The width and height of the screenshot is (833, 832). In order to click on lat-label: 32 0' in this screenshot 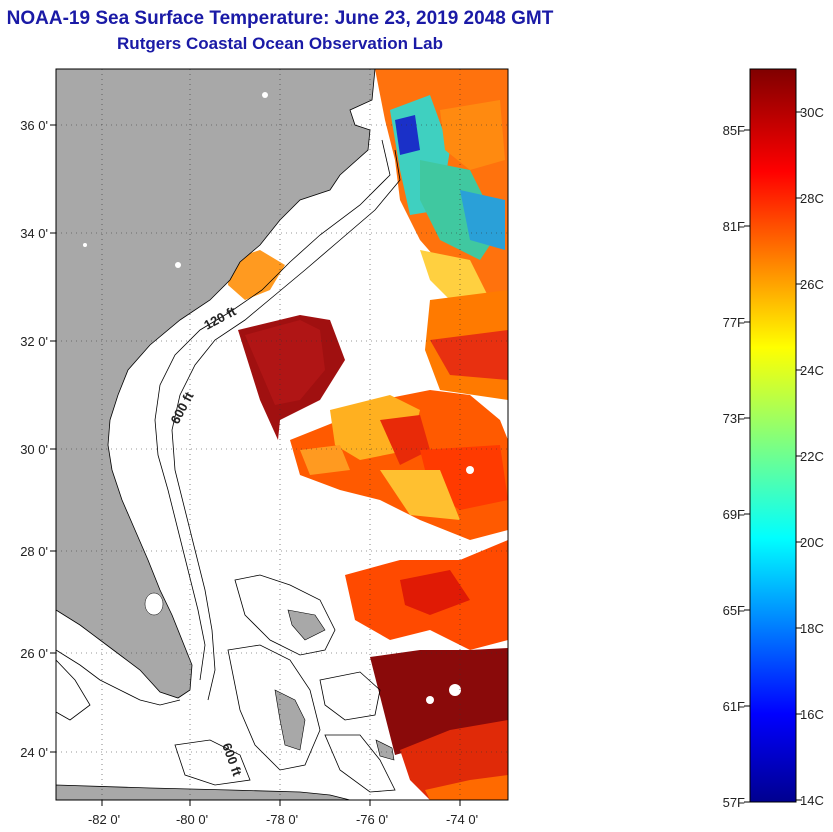, I will do `click(34, 341)`.